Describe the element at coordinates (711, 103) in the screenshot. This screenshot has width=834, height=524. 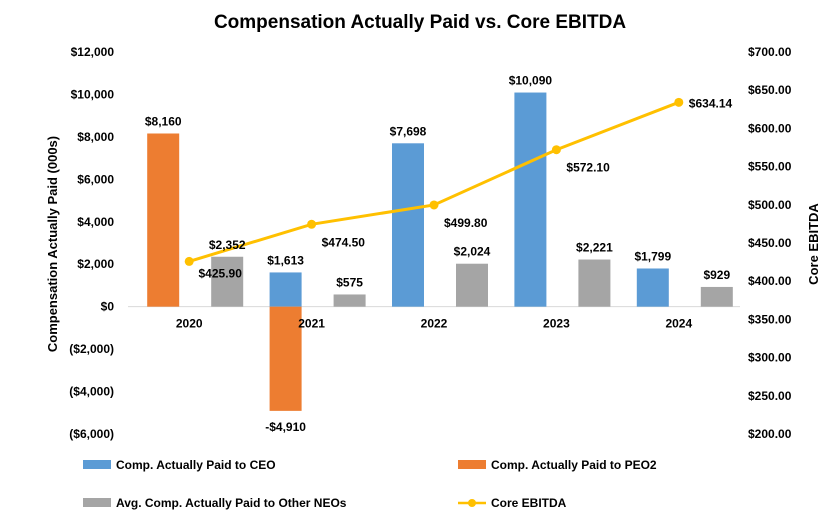
I see `core-ebitda-label: $634.14` at that location.